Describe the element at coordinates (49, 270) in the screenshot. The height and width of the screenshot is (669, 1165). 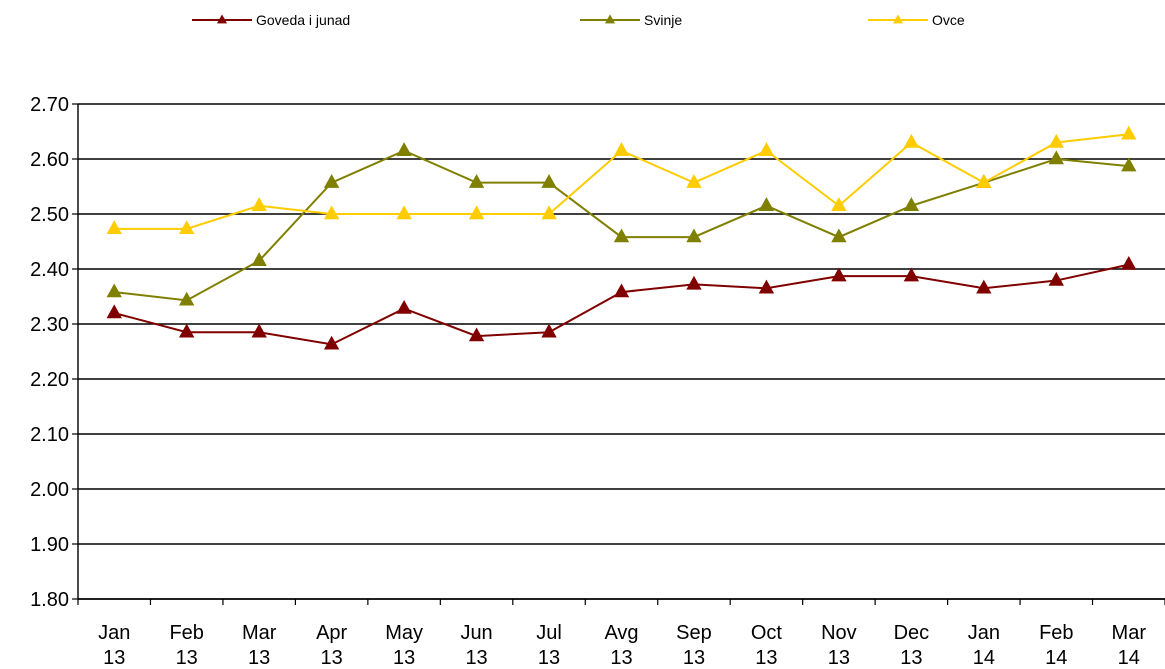
I see `y-tick-label: 2.40` at that location.